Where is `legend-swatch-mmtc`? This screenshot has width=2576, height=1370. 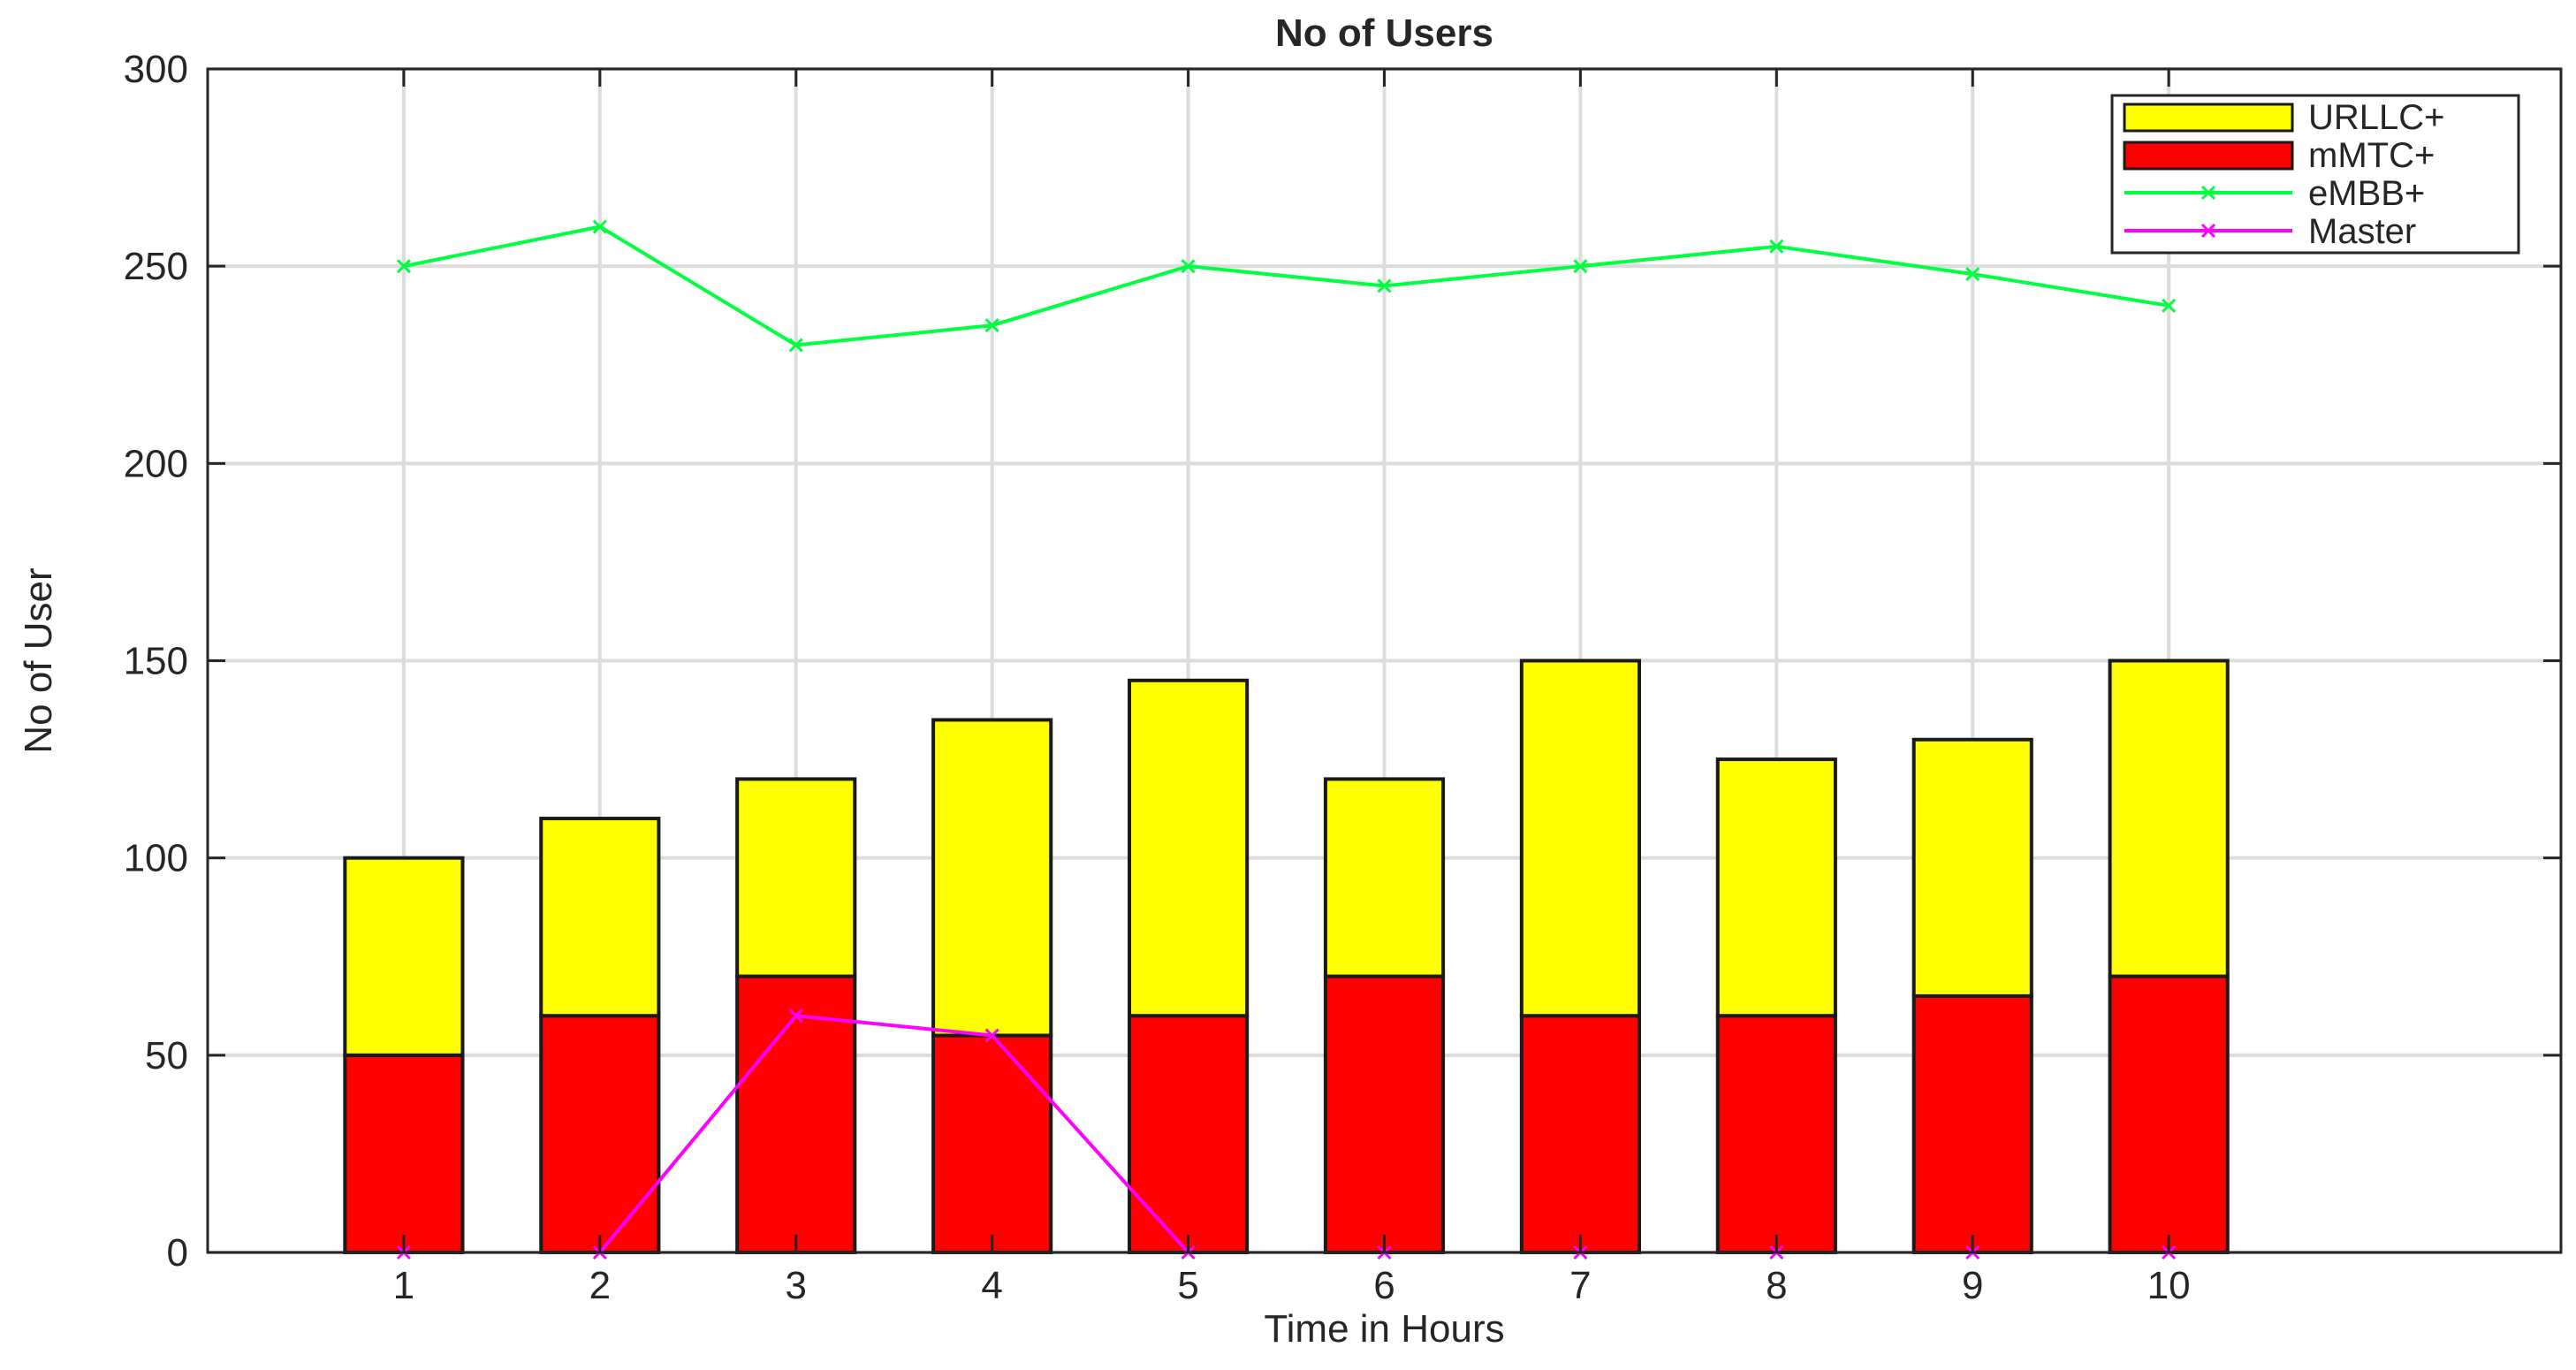 legend-swatch-mmtc is located at coordinates (2208, 156).